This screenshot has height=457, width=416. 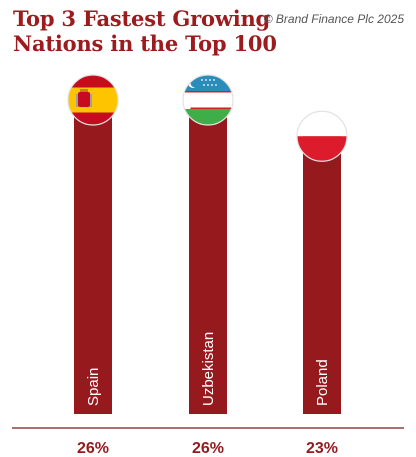 What do you see at coordinates (142, 18) in the screenshot?
I see `chart-title-line1: Top 3 Fastest Growing` at bounding box center [142, 18].